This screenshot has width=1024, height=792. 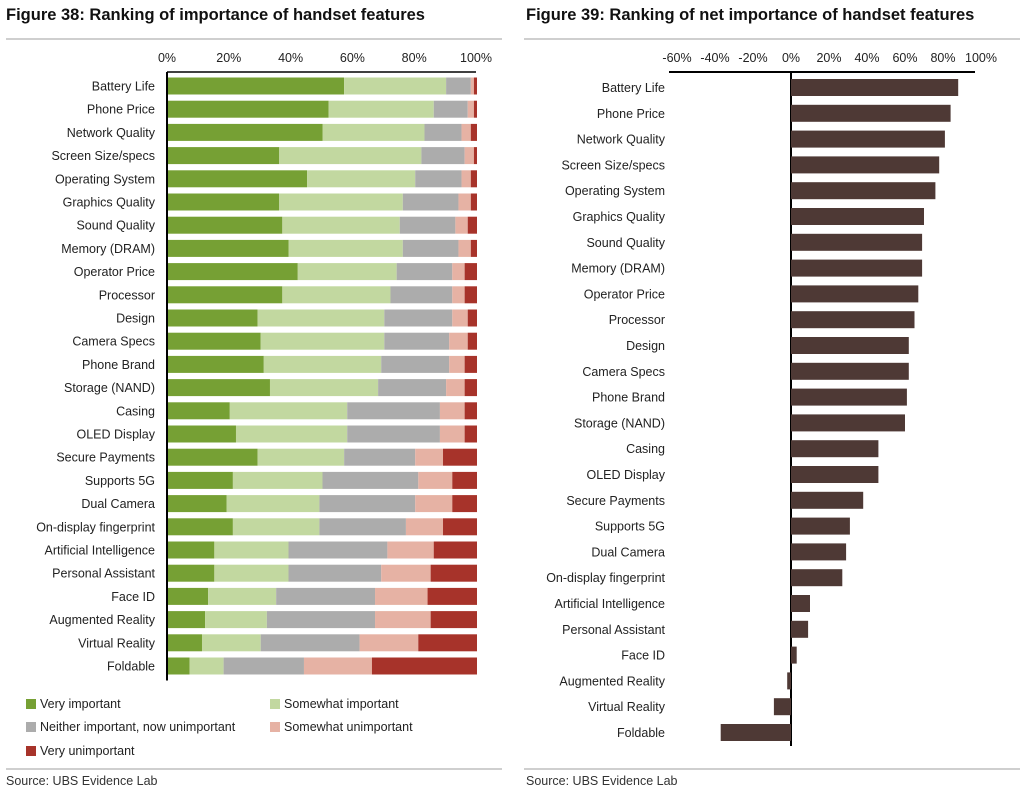 What do you see at coordinates (868, 139) in the screenshot?
I see `bar-network-quality` at bounding box center [868, 139].